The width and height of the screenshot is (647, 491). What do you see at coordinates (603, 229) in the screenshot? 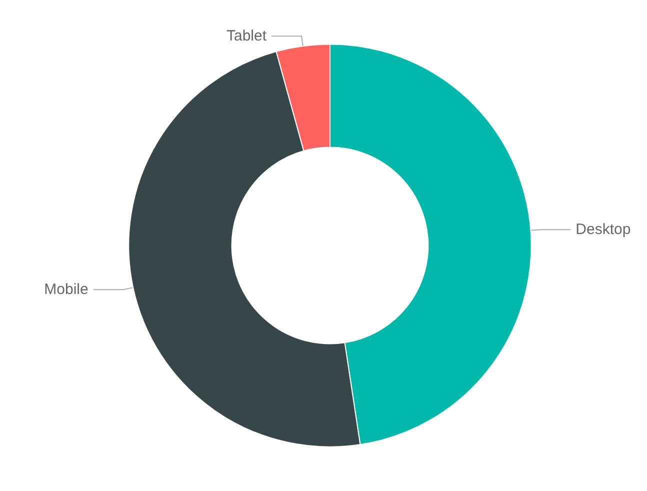
I see `slice-label: Desktop` at bounding box center [603, 229].